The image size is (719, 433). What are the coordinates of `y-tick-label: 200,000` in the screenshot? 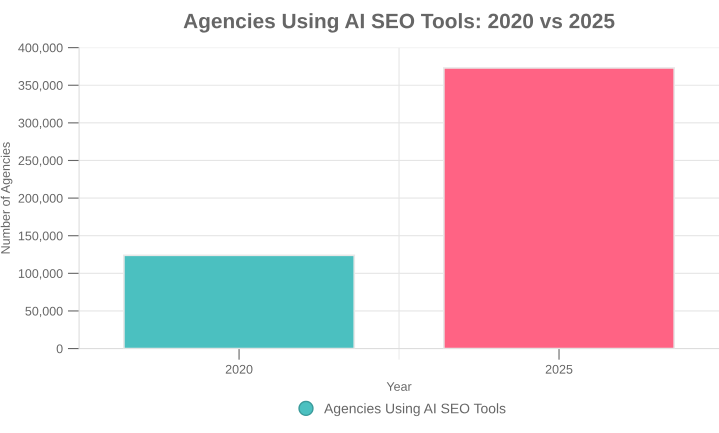 It's located at (40, 199).